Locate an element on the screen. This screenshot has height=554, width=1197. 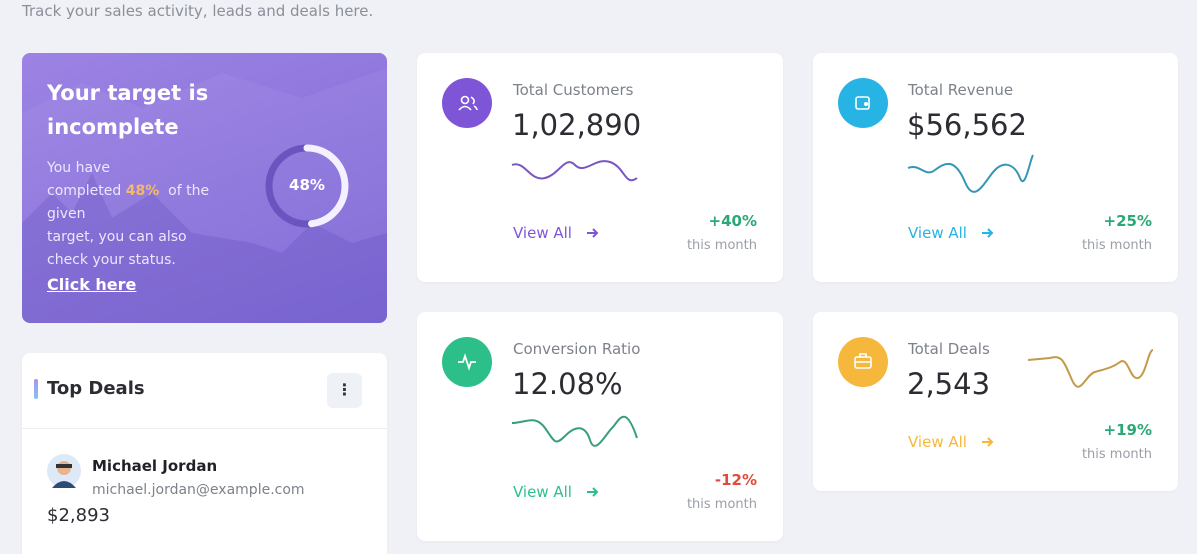
card-bg is located at coordinates (204, 195).